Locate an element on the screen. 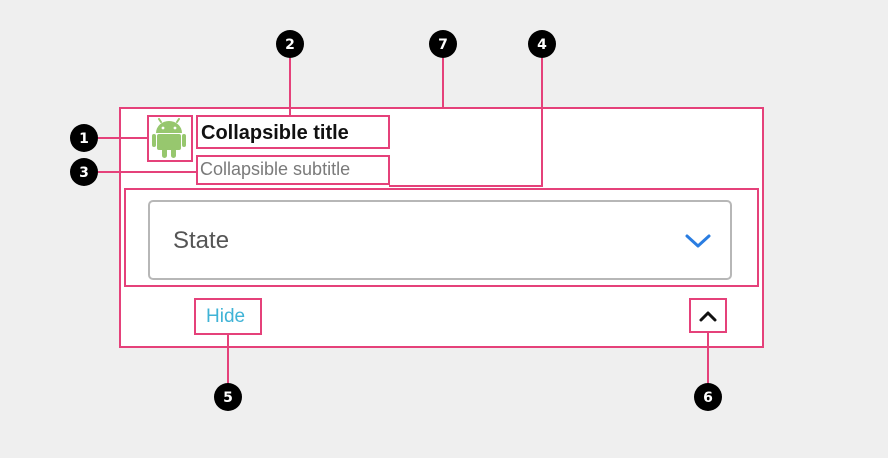 The height and width of the screenshot is (458, 888). svg-text: 5 is located at coordinates (228, 398).